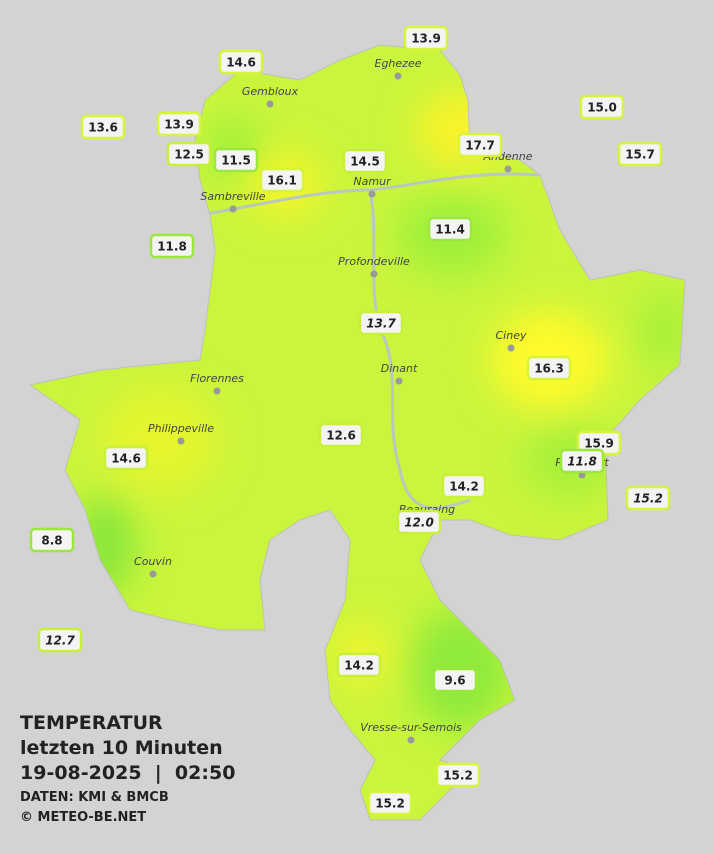  I want to click on station: 15.7, so click(640, 154).